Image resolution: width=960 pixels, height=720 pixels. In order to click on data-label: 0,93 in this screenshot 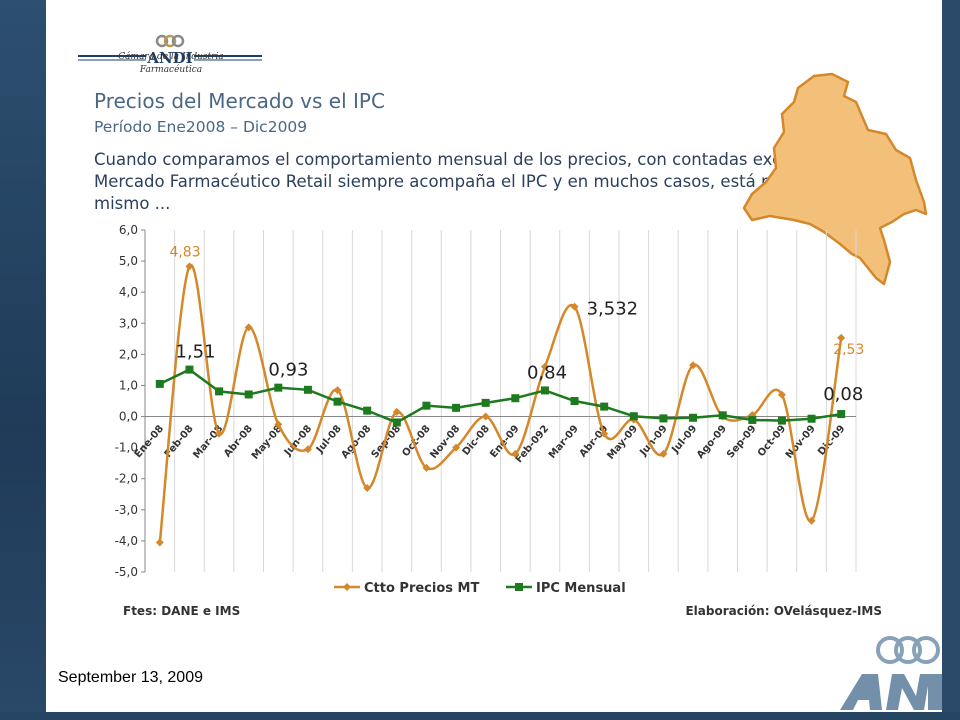, I will do `click(288, 370)`.